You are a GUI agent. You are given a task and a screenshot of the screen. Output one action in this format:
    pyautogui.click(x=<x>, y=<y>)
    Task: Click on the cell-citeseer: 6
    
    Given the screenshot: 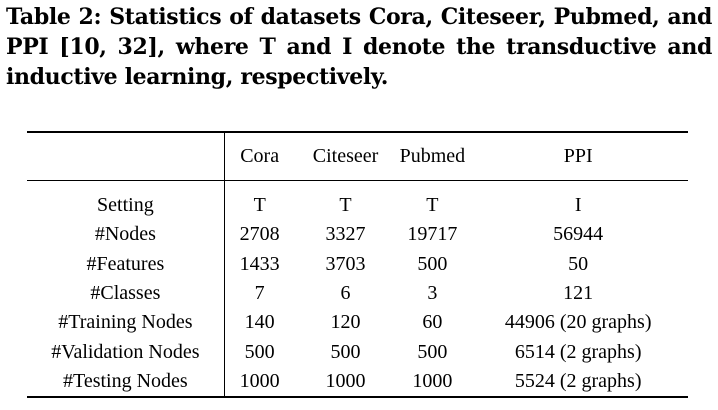 What is the action you would take?
    pyautogui.click(x=345, y=293)
    